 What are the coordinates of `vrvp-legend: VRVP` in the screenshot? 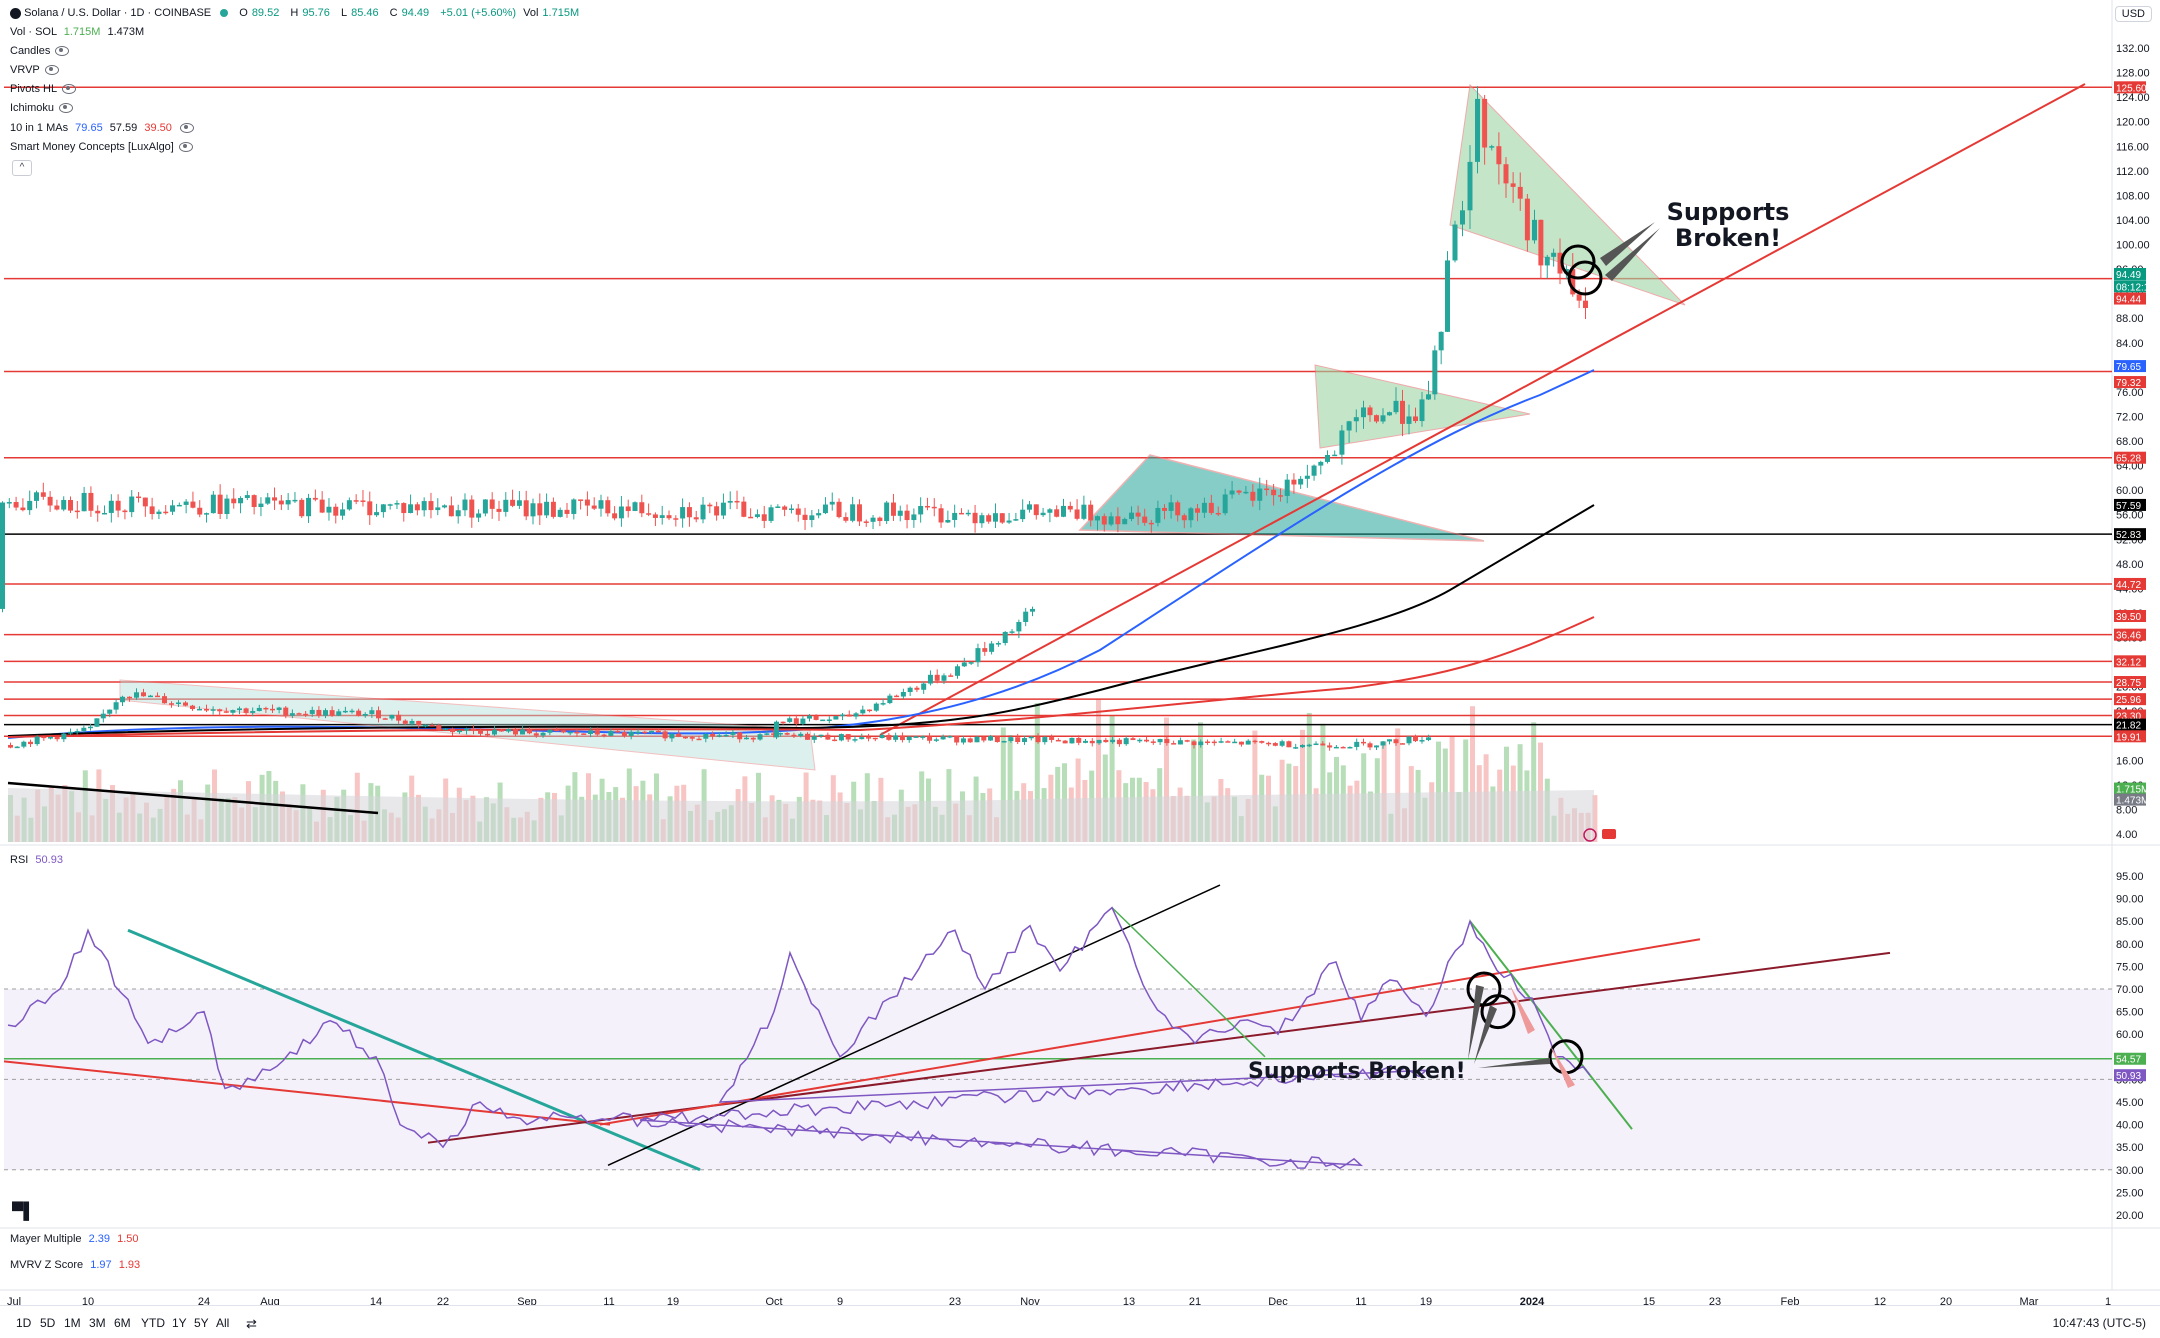 It's located at (34, 70).